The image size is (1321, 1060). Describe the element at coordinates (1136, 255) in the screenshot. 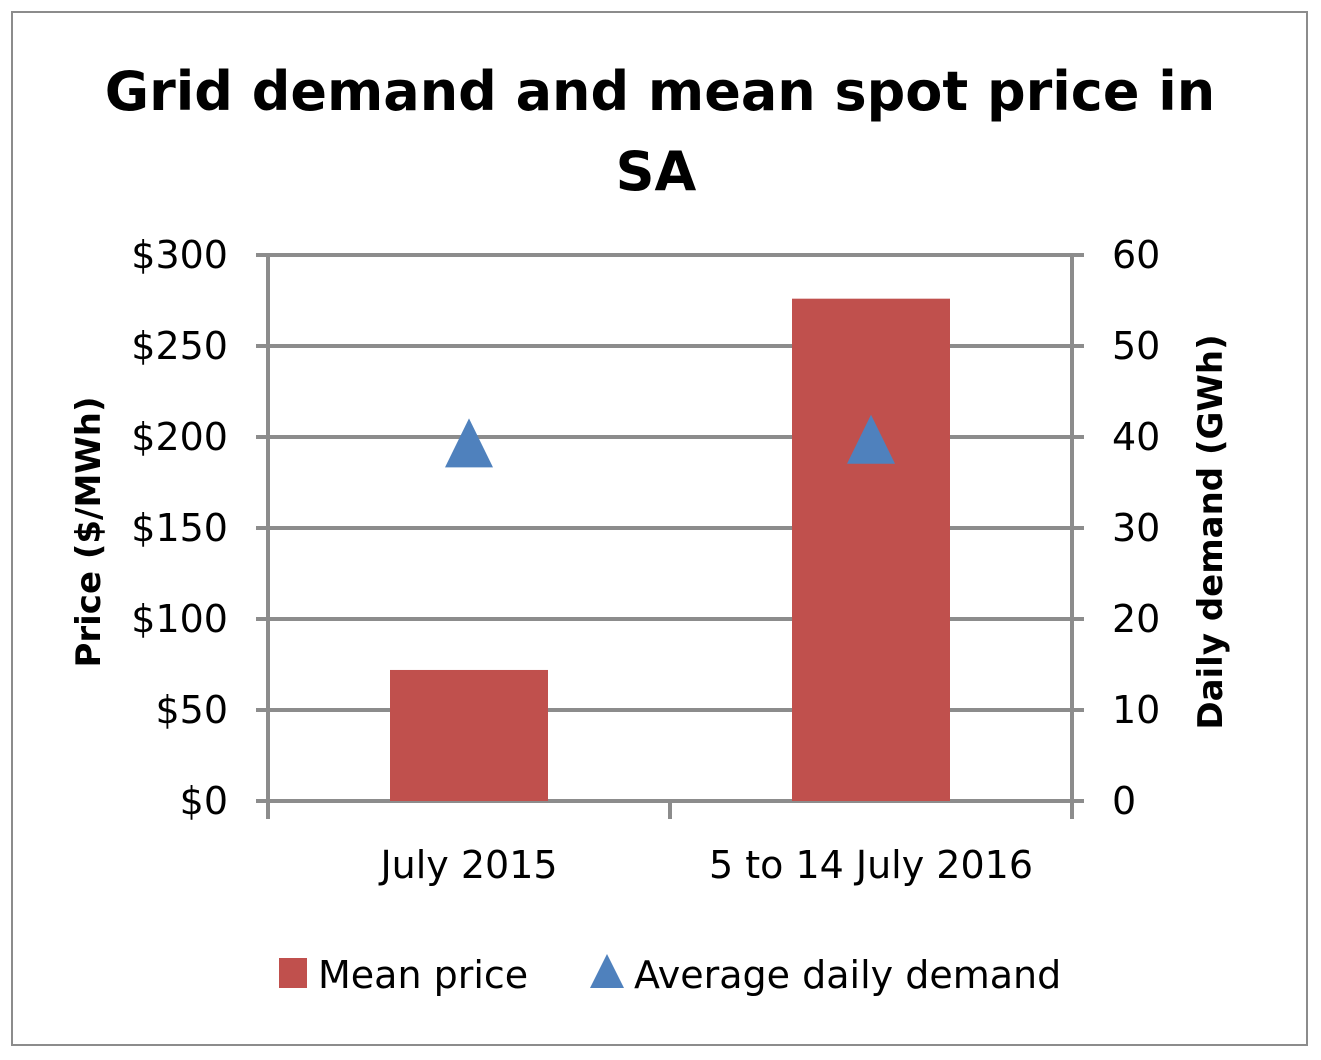

I see `y2-tick-label: 60` at that location.